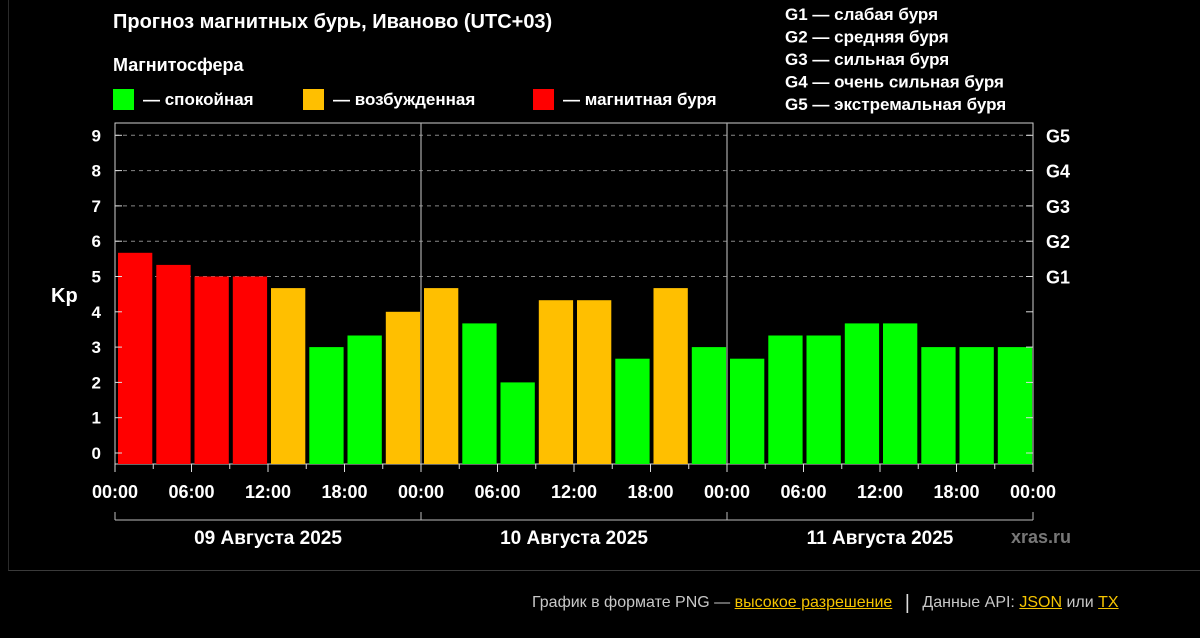 The height and width of the screenshot is (638, 1200). What do you see at coordinates (574, 538) in the screenshot?
I see `day-label: 10 Августа 2025` at bounding box center [574, 538].